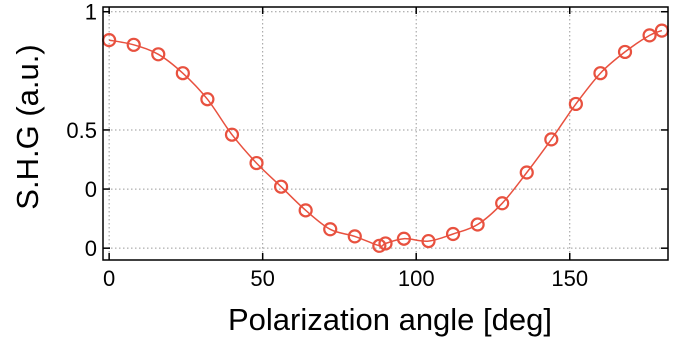 The height and width of the screenshot is (337, 695). What do you see at coordinates (416, 278) in the screenshot?
I see `x-tick-label: 100` at bounding box center [416, 278].